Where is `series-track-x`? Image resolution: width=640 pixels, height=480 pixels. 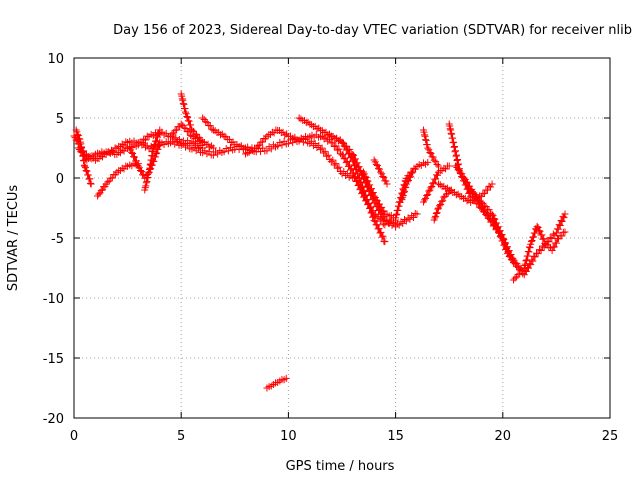
series-track-x is located at coordinates (276, 383).